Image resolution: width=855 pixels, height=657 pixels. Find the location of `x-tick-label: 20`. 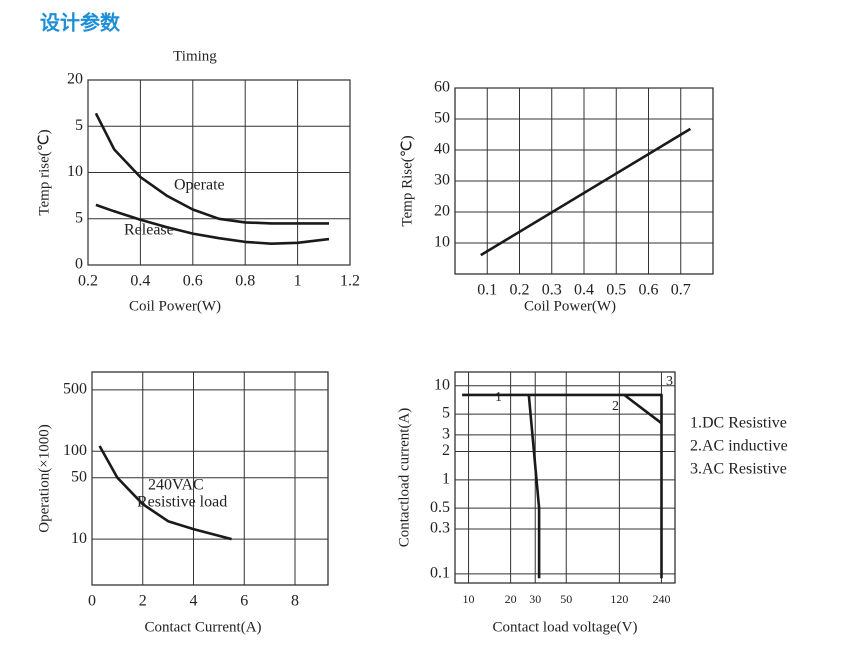

x-tick-label: 20 is located at coordinates (511, 599).